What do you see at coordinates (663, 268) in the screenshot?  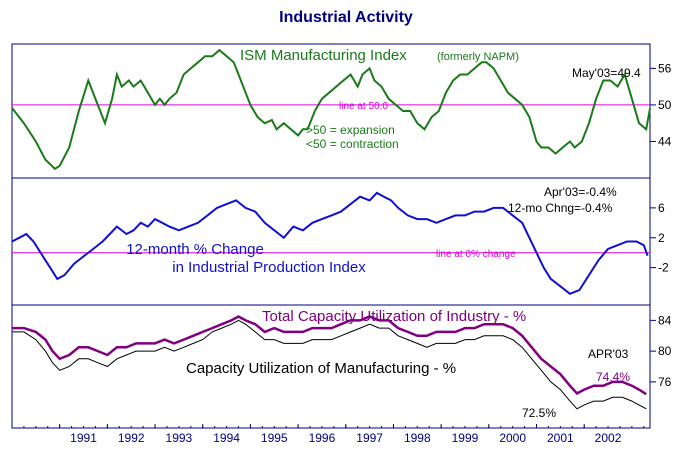 I see `y-tick-label: -2` at bounding box center [663, 268].